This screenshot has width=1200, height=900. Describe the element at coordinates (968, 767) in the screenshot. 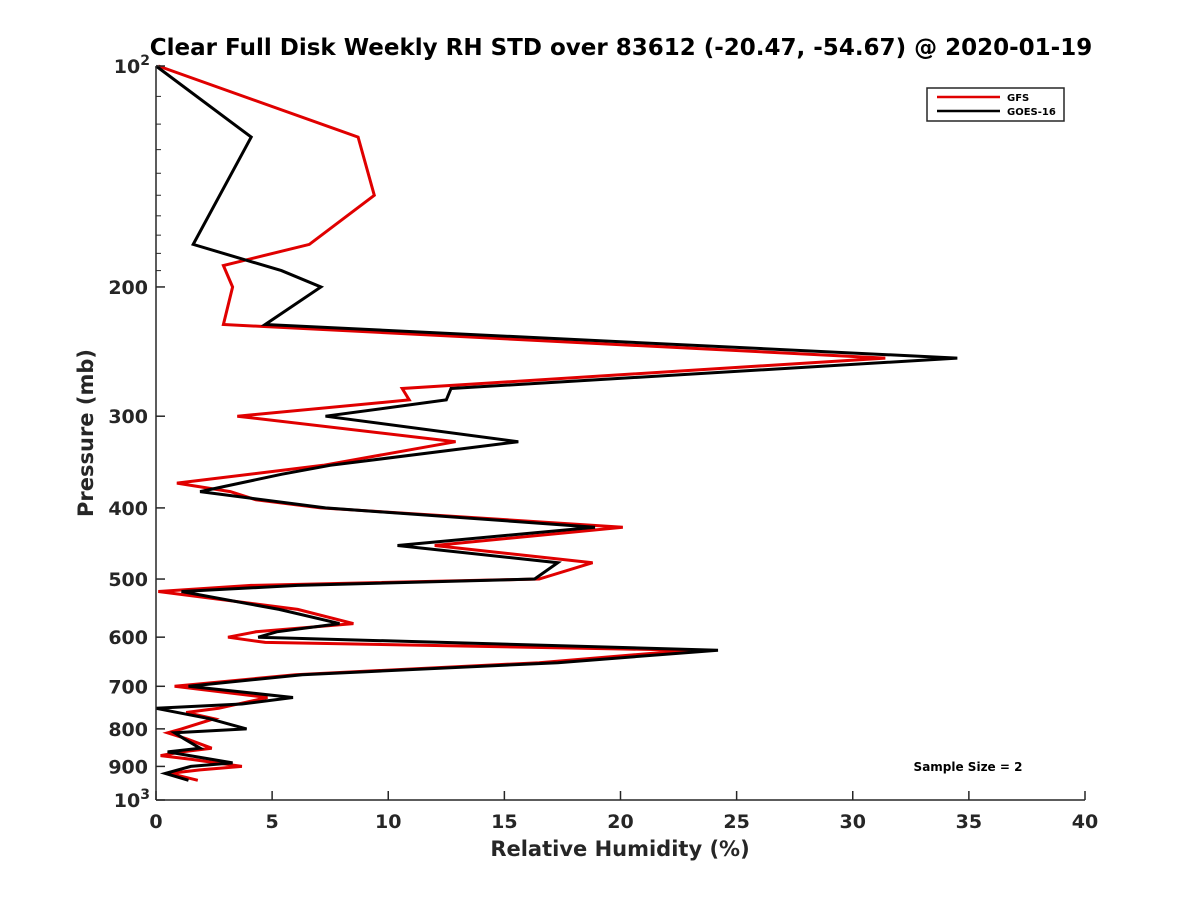

I see `sample-size-annotation: Sample Size = 2` at that location.